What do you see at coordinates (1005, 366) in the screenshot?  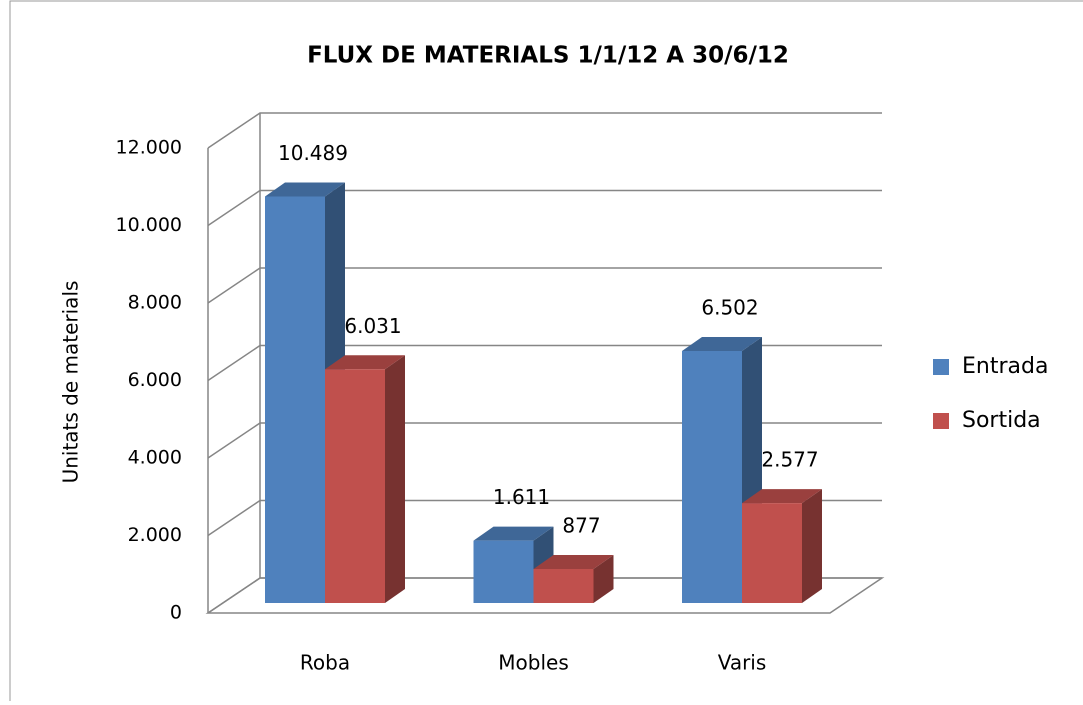 I see `legend-label: Entrada` at bounding box center [1005, 366].